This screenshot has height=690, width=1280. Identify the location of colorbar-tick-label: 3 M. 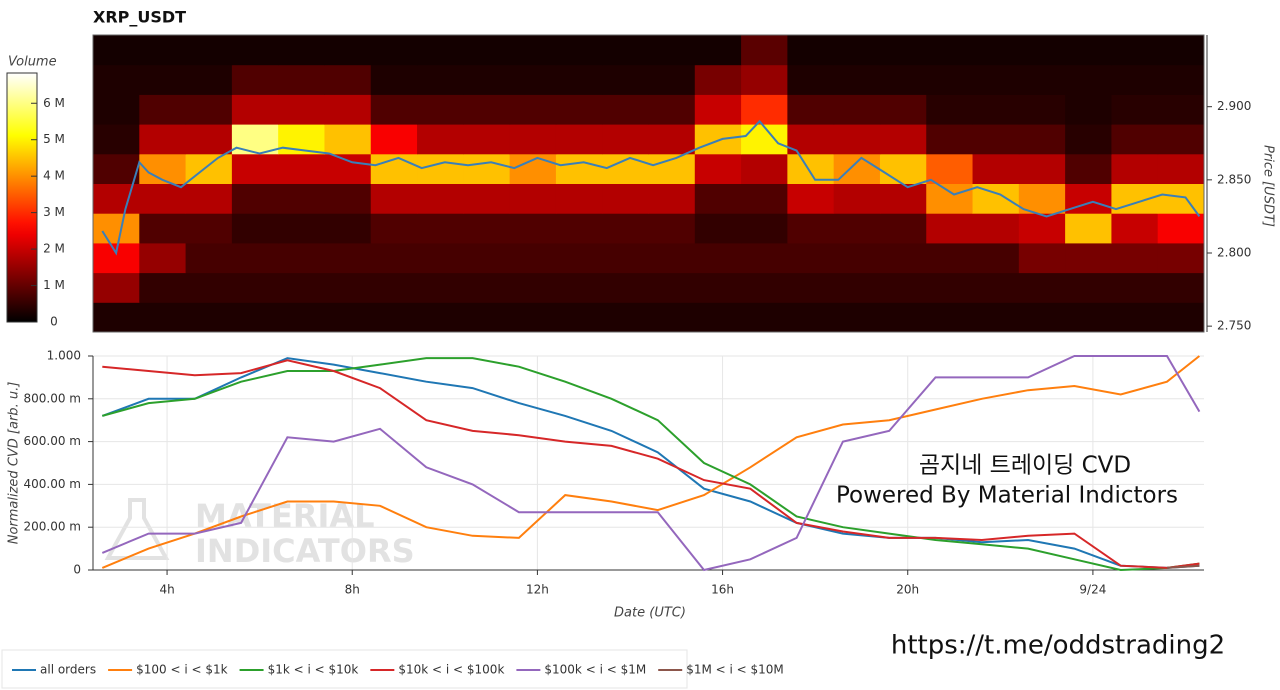
(54, 212).